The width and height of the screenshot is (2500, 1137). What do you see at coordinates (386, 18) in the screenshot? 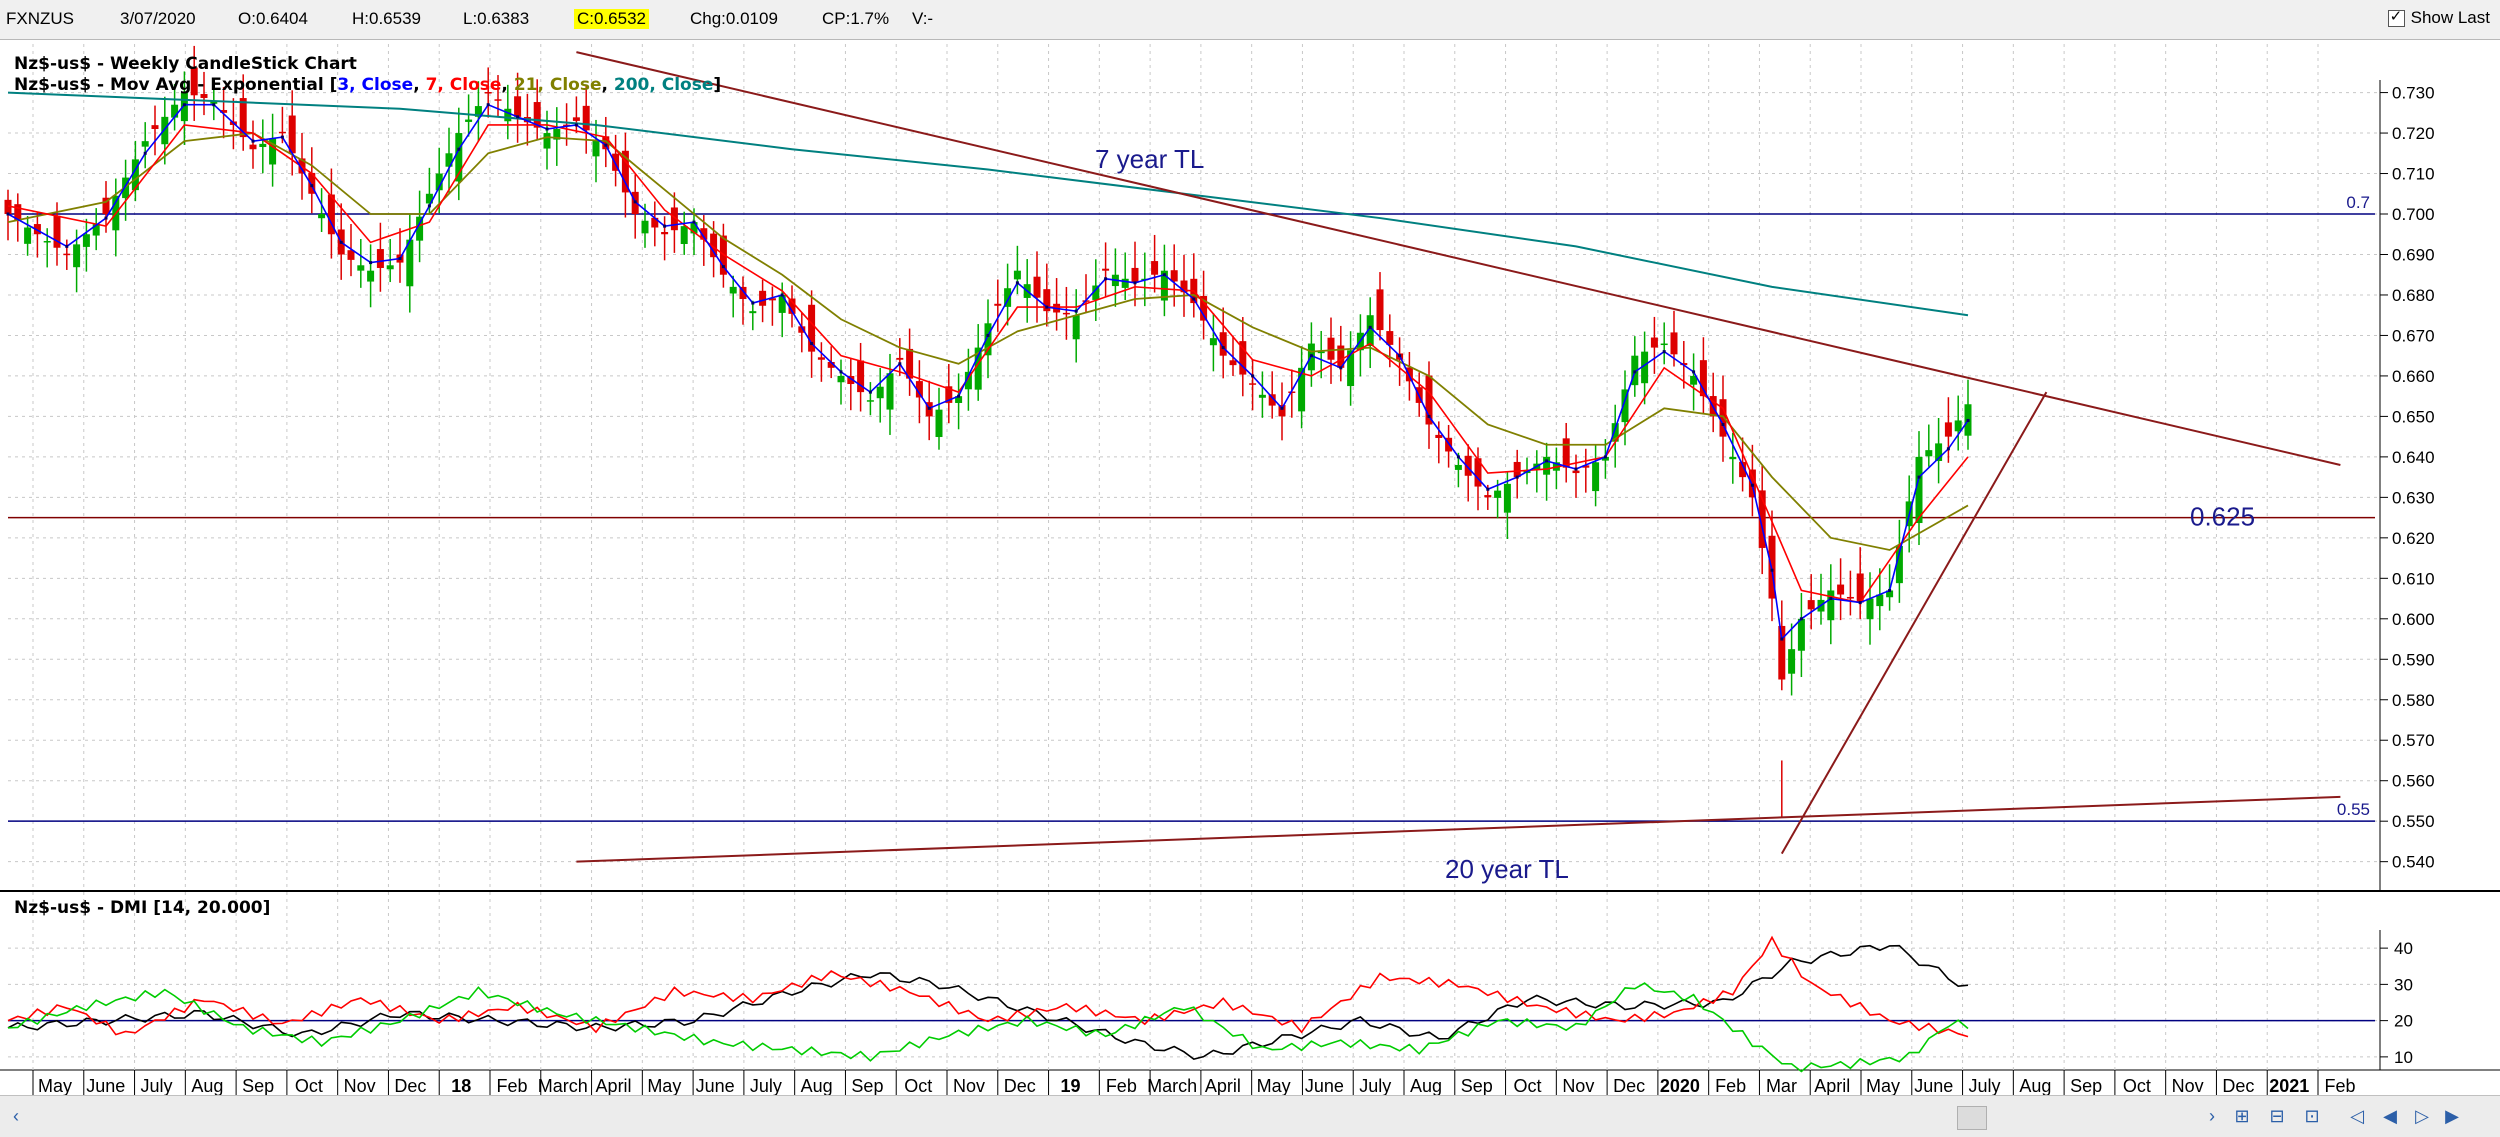
I see `high-value: H:0.6539` at bounding box center [386, 18].